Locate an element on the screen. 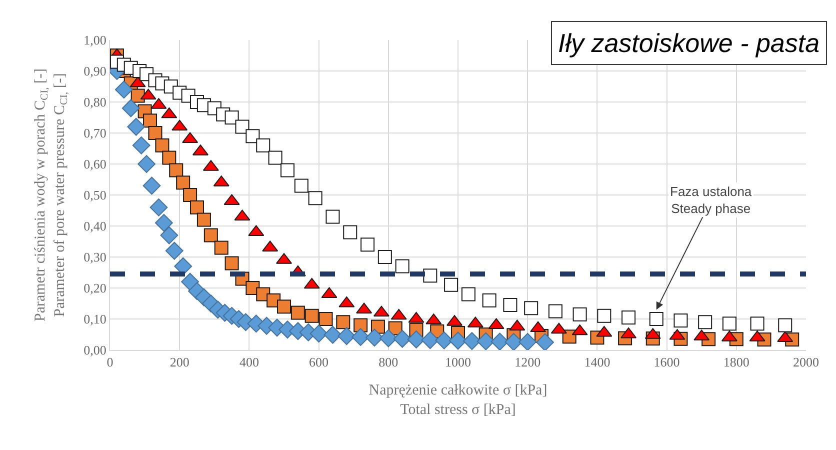 The height and width of the screenshot is (450, 836). y-tick-label: 0,50 is located at coordinates (95, 195).